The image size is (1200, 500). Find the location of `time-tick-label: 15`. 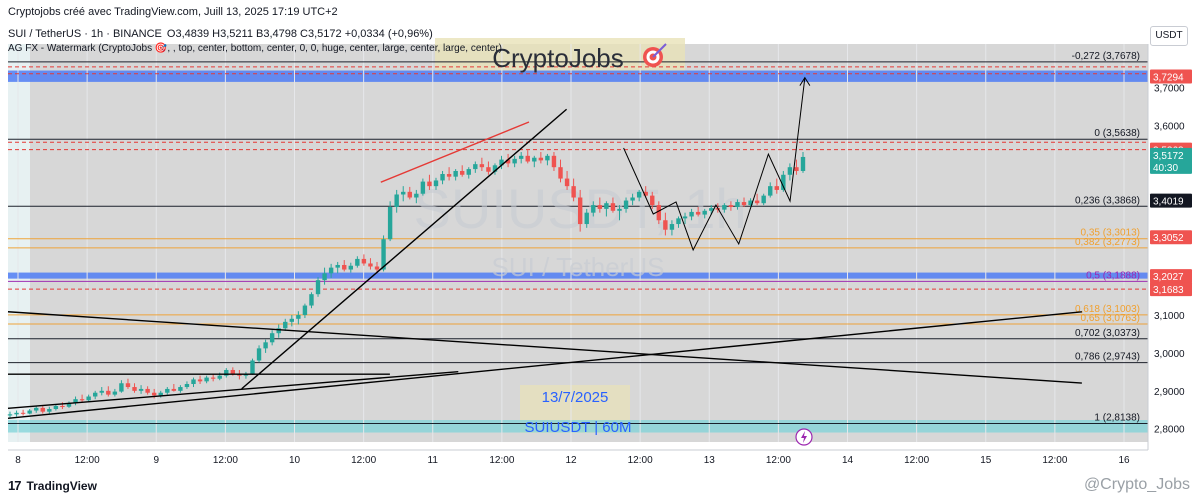

time-tick-label: 15 is located at coordinates (986, 460).